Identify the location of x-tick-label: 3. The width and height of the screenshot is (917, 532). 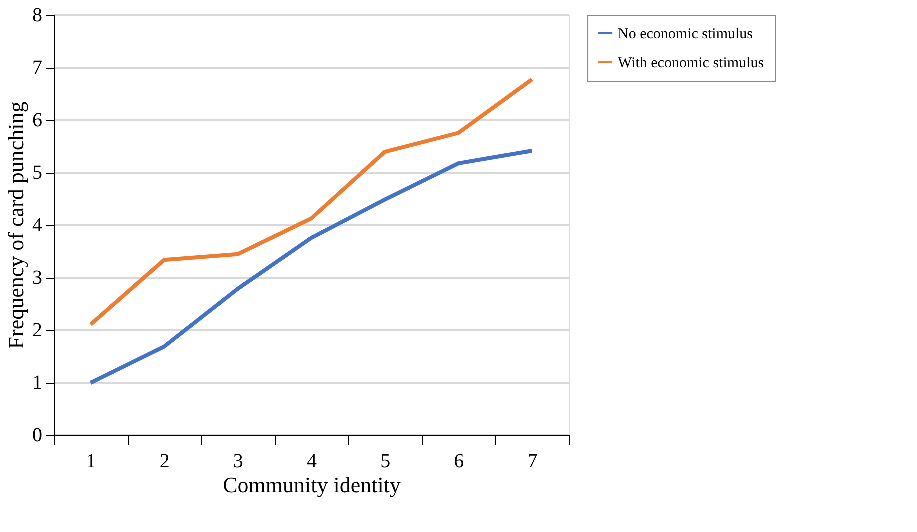
(238, 461).